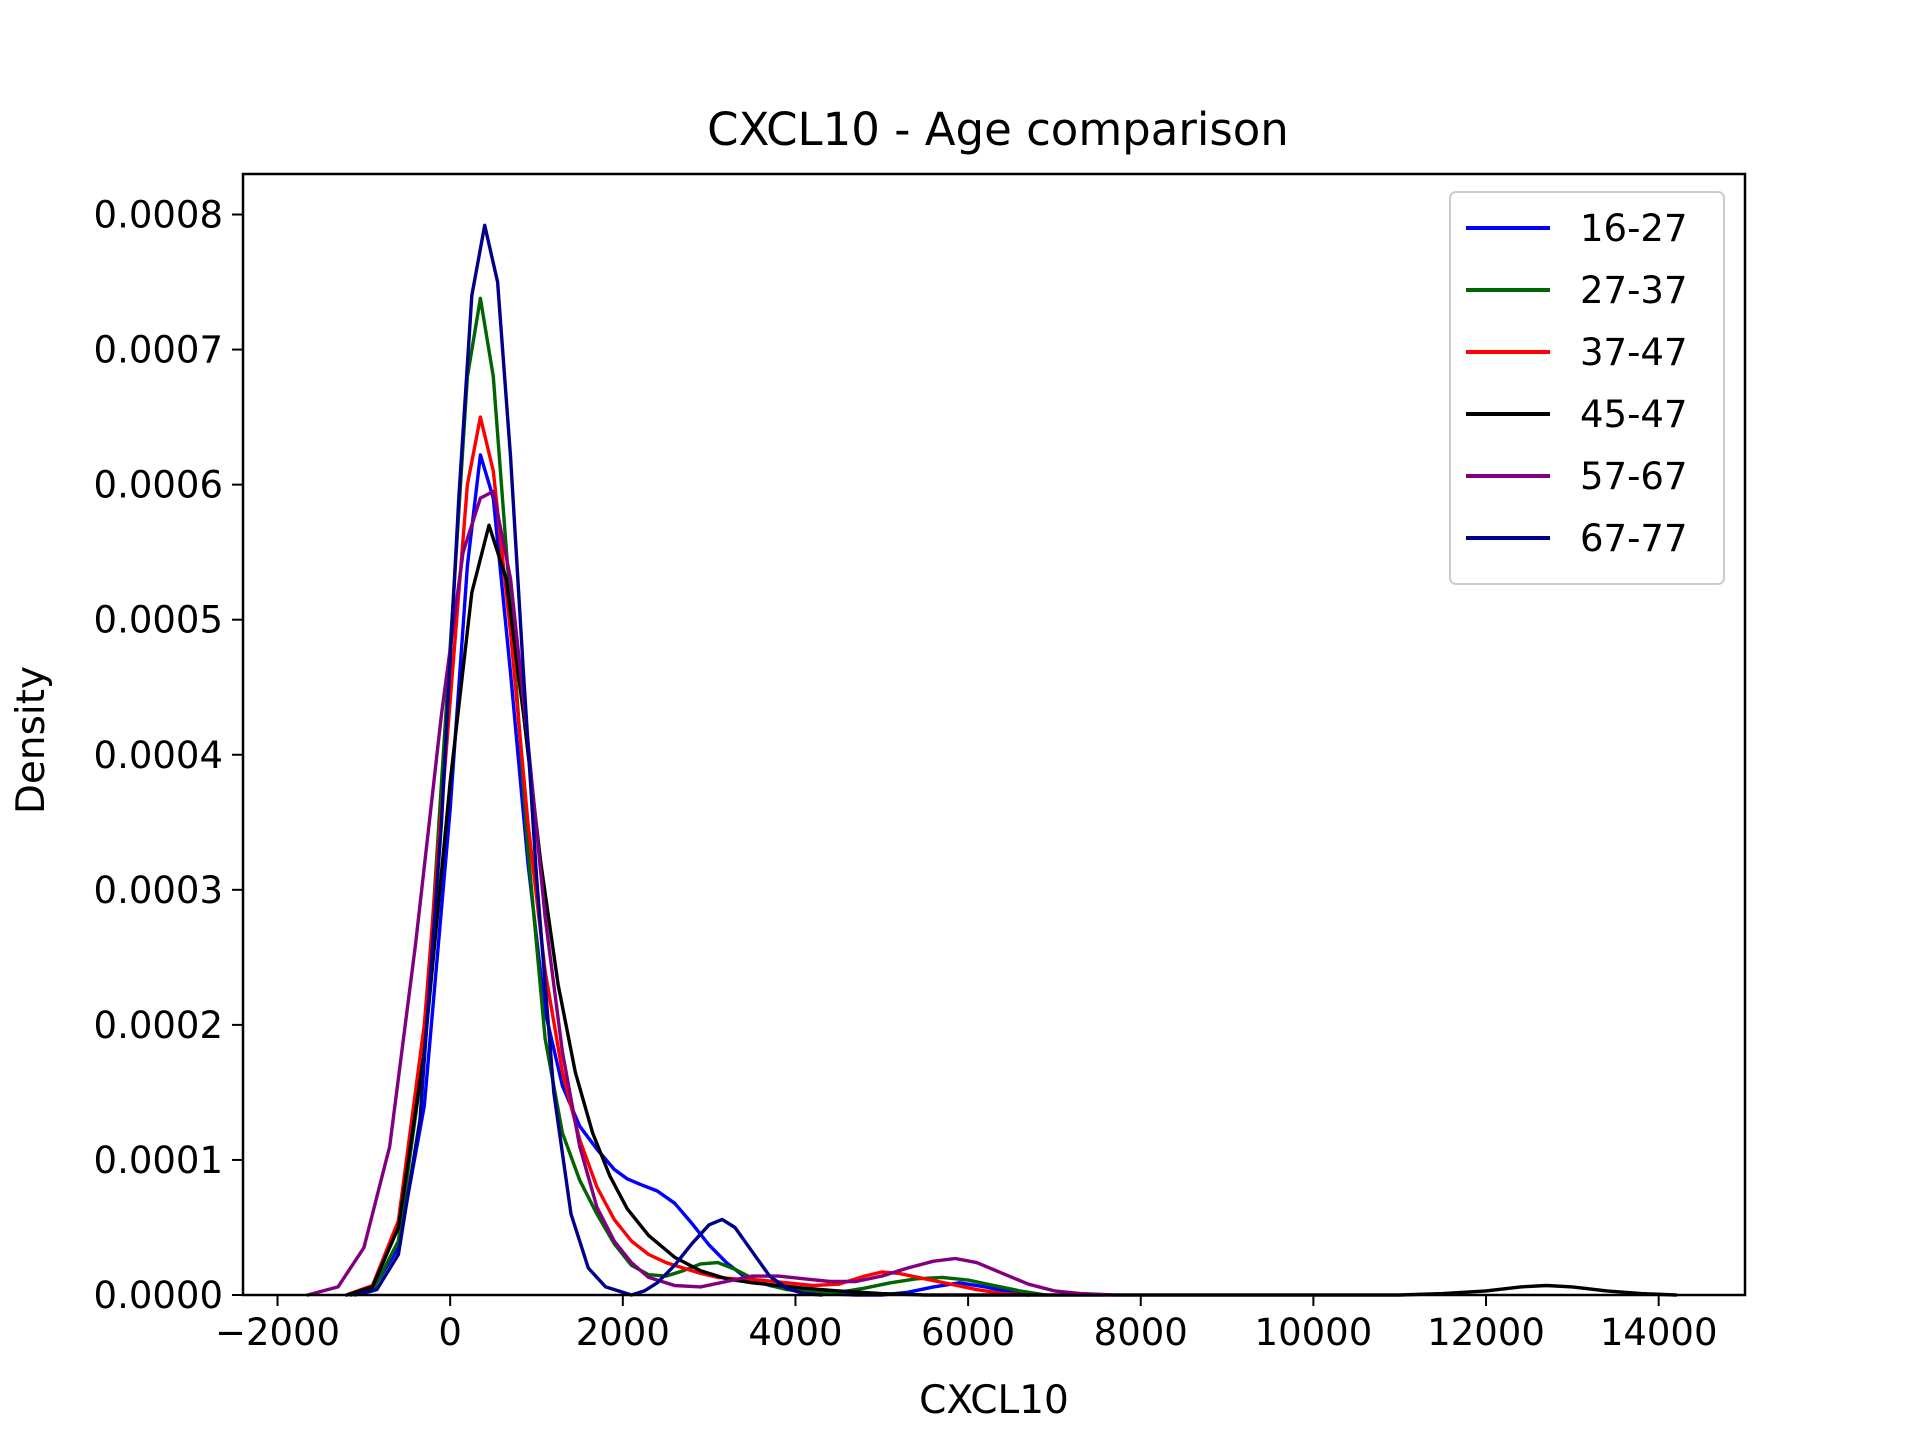  What do you see at coordinates (1634, 228) in the screenshot?
I see `legend-label: 16-27` at bounding box center [1634, 228].